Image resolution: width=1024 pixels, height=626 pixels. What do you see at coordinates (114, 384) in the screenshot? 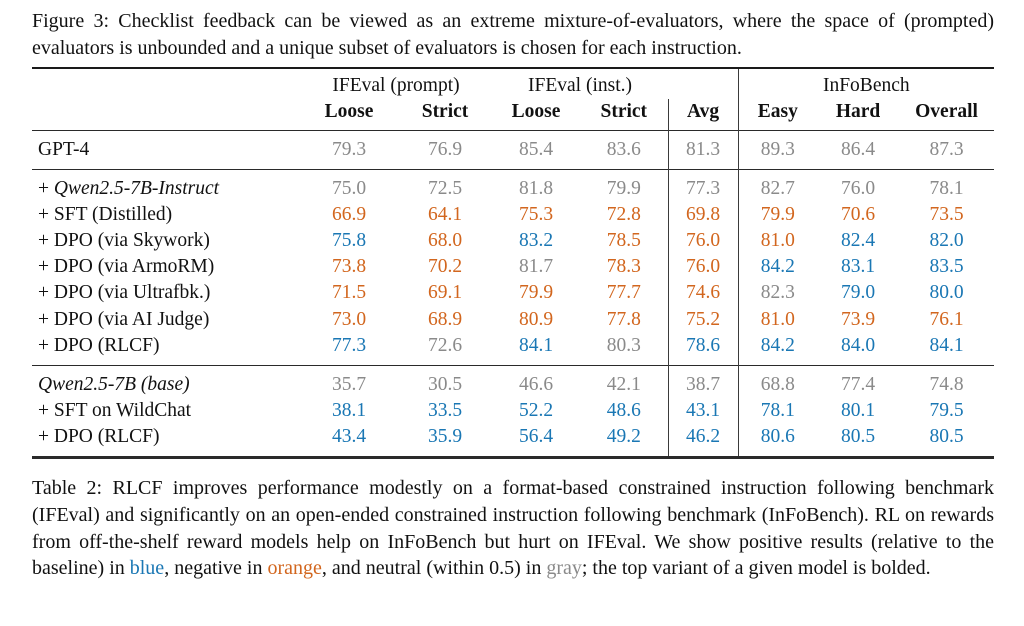
I see `model-name: Qwen2.5-7B (base)` at bounding box center [114, 384].